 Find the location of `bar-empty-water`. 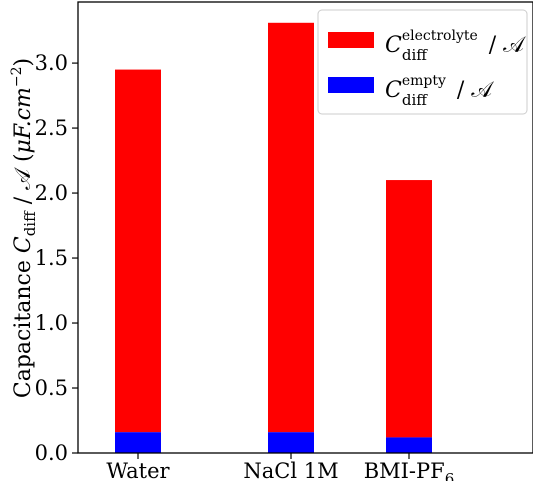

bar-empty-water is located at coordinates (138, 442).